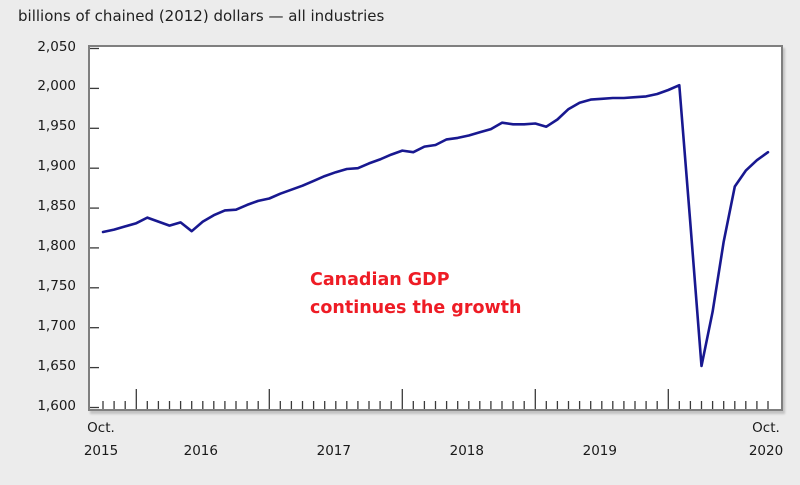 This screenshot has width=800, height=485. Describe the element at coordinates (56, 126) in the screenshot. I see `y-tick-label: 1,950` at that location.